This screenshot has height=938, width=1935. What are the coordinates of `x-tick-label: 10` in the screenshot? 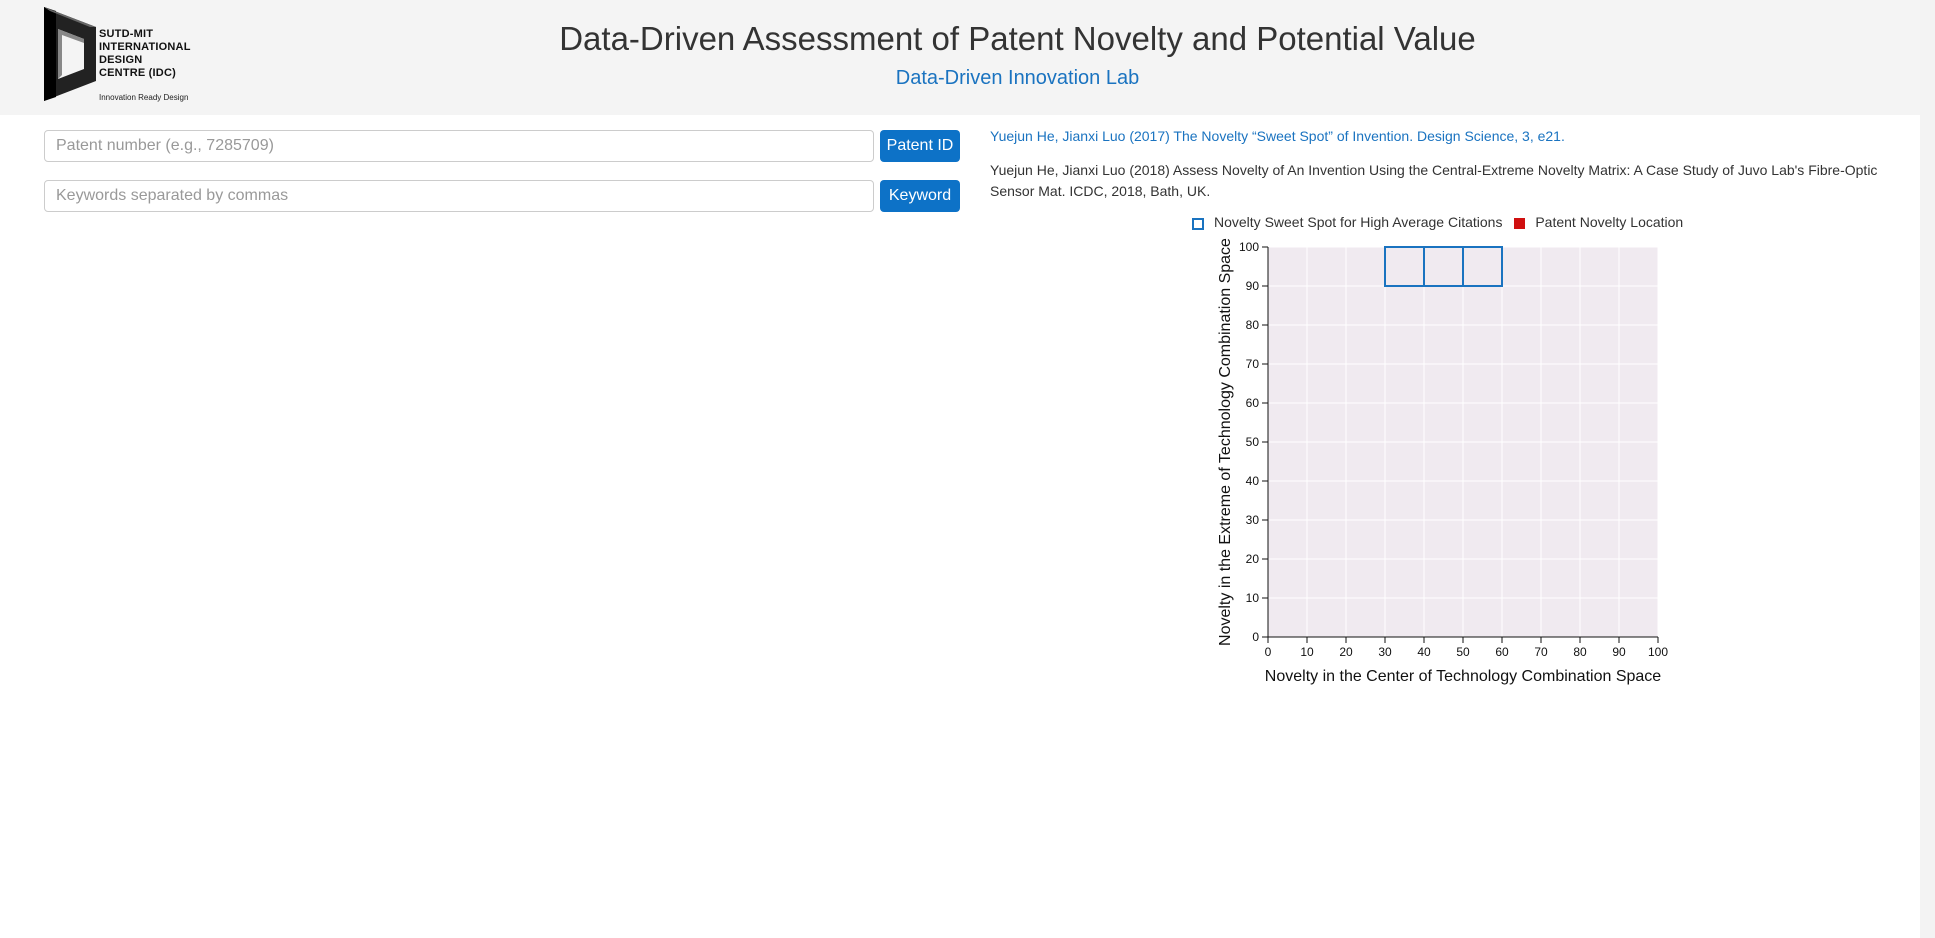 It's located at (1307, 652).